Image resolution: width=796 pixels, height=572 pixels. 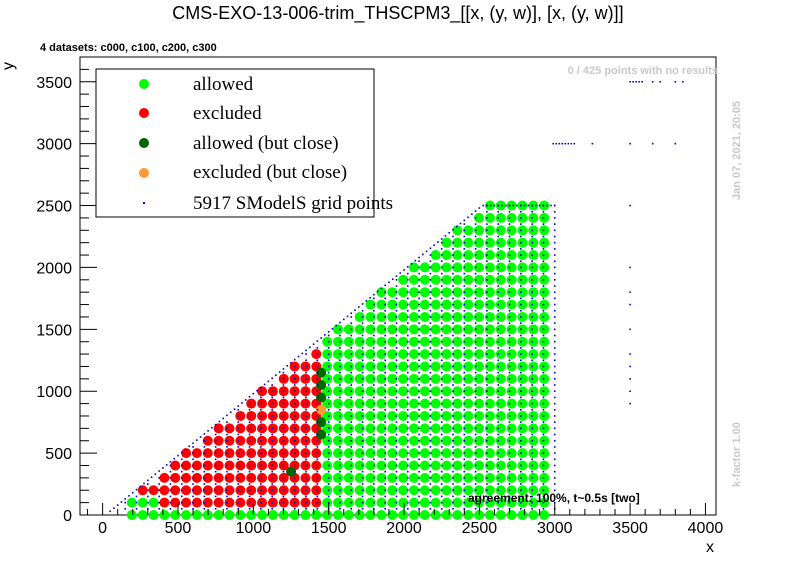 What do you see at coordinates (54, 392) in the screenshot?
I see `y-tick-label: 1000` at bounding box center [54, 392].